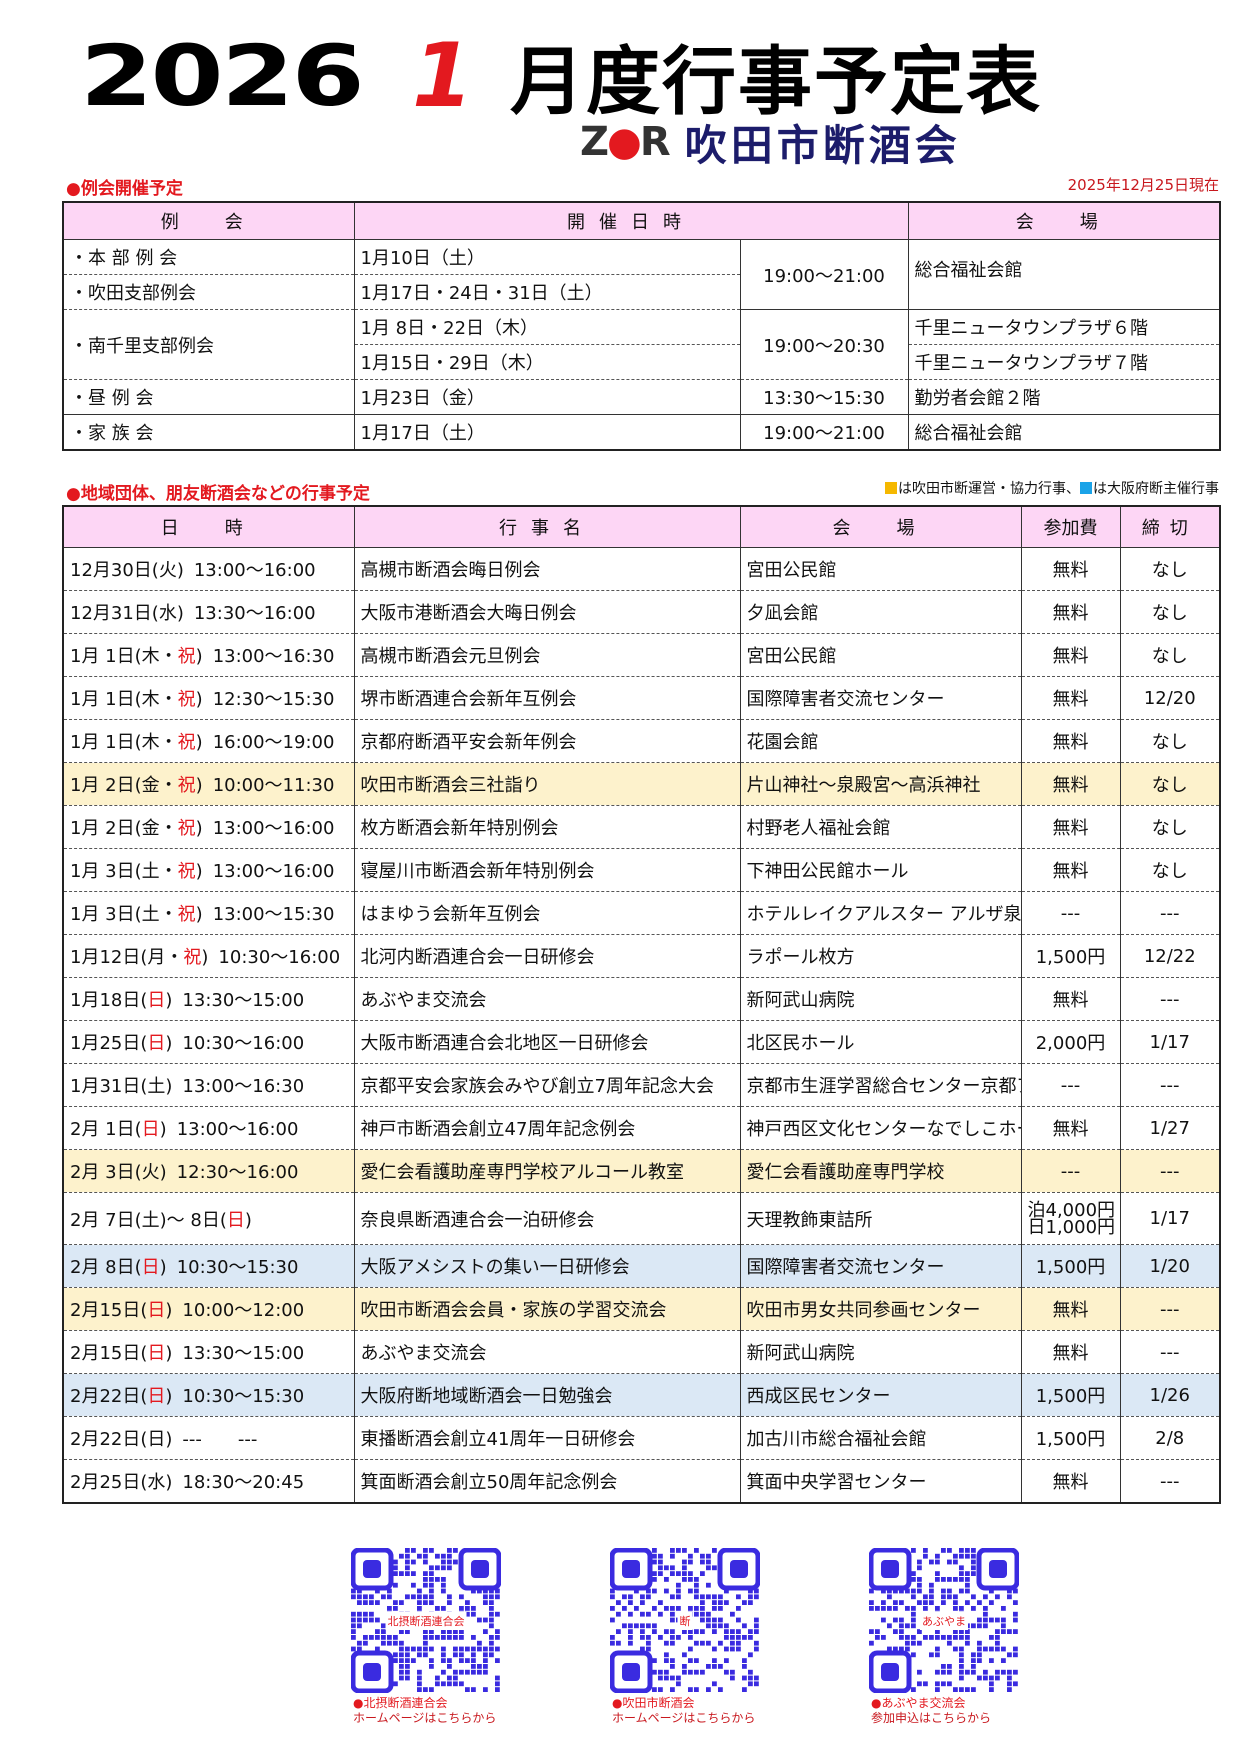  I want to click on event-name: 大阪アメシストの集い一日研修会, so click(547, 1266).